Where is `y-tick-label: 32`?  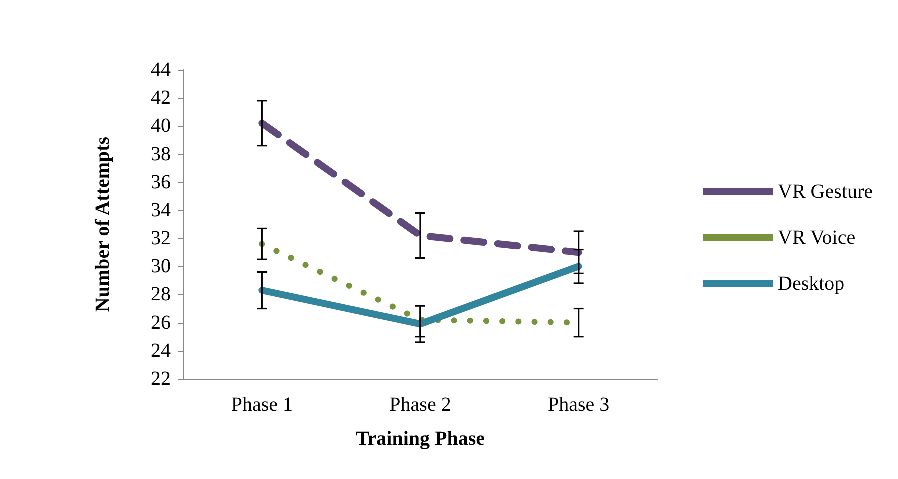 y-tick-label: 32 is located at coordinates (161, 239).